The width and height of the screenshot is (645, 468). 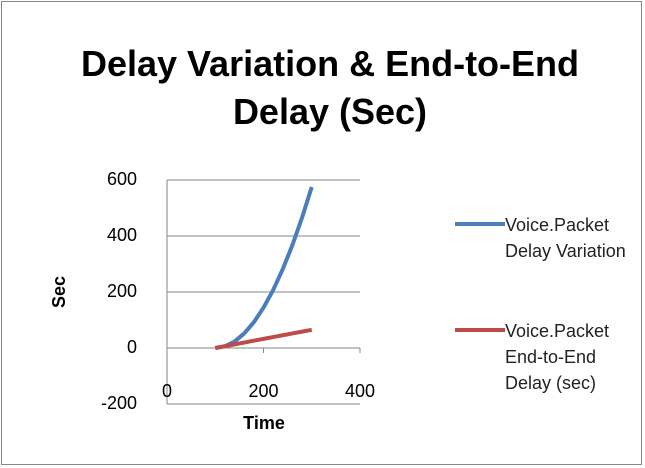 I want to click on legend-label: Voice.Packet Delay Variation, so click(x=565, y=238).